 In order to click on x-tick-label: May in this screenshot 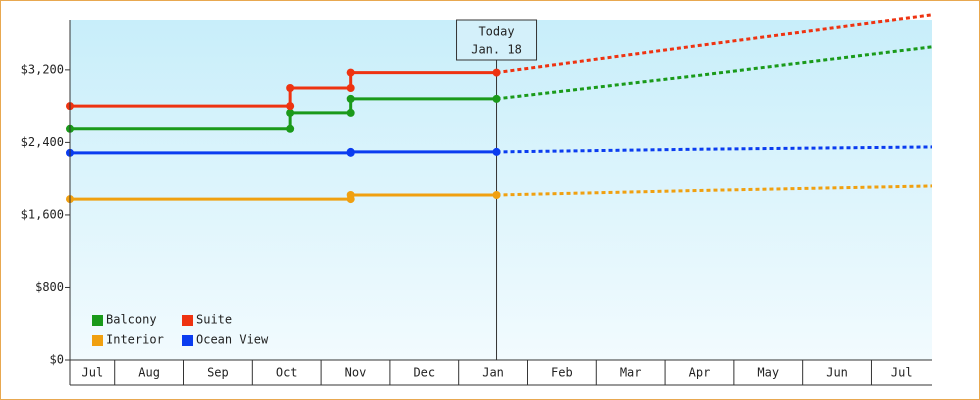, I will do `click(768, 373)`.